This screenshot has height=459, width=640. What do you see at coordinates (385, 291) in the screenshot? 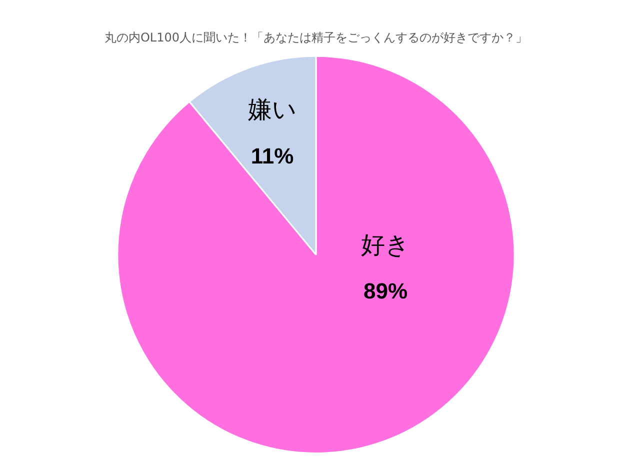
I see `data-label: 89%` at bounding box center [385, 291].